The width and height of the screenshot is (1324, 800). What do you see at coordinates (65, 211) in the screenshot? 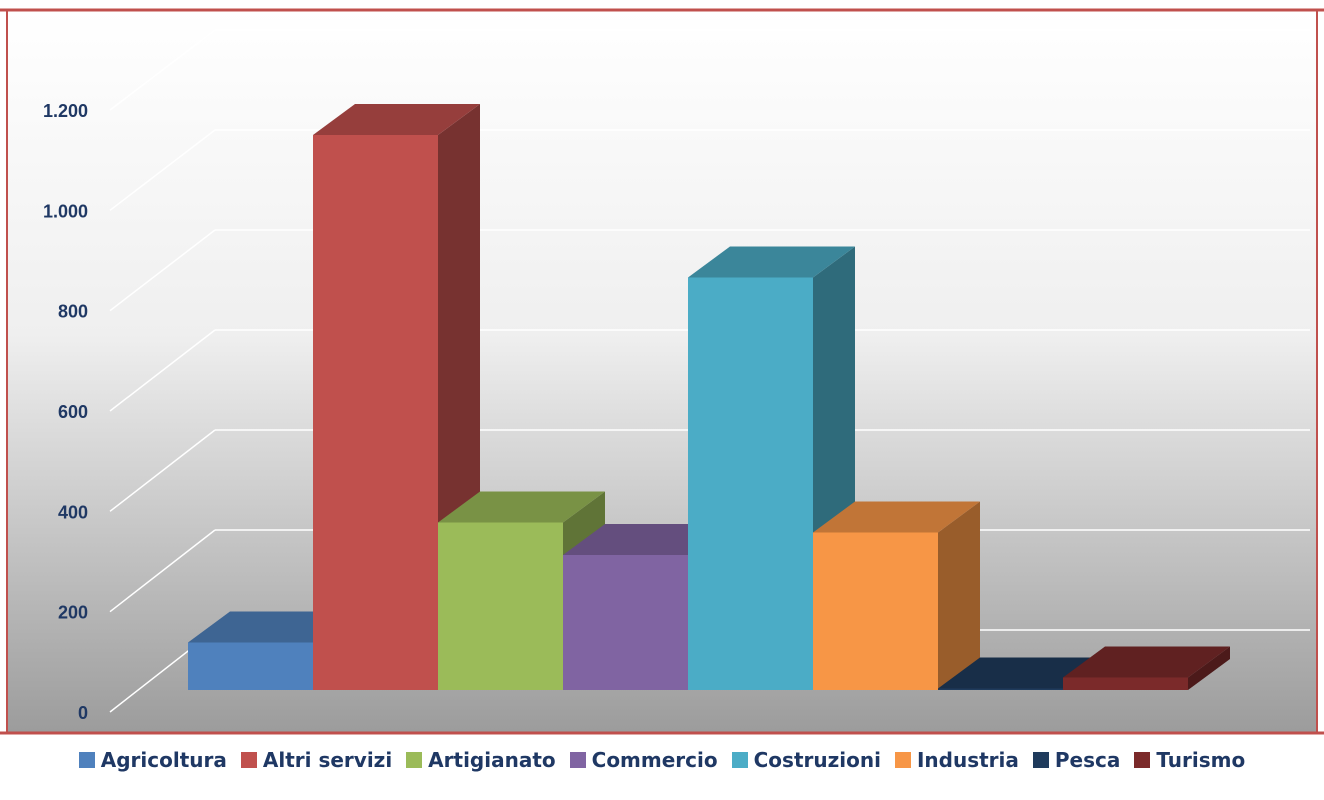
I see `y-tick-label: 1.000` at bounding box center [65, 211].